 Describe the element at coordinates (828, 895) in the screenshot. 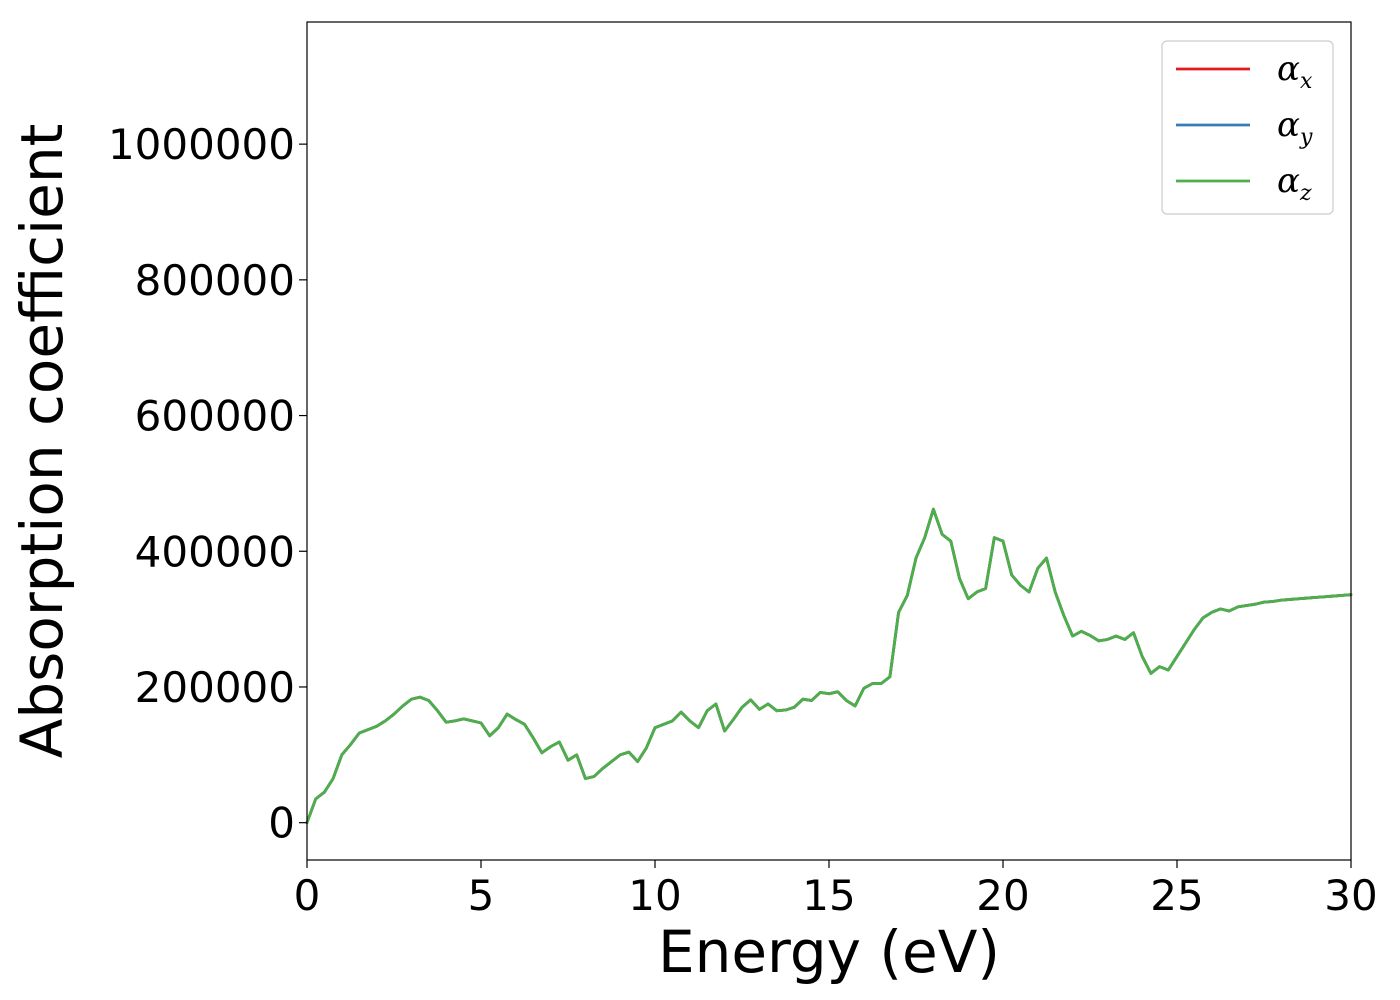

I see `x-tick-label: 15` at that location.